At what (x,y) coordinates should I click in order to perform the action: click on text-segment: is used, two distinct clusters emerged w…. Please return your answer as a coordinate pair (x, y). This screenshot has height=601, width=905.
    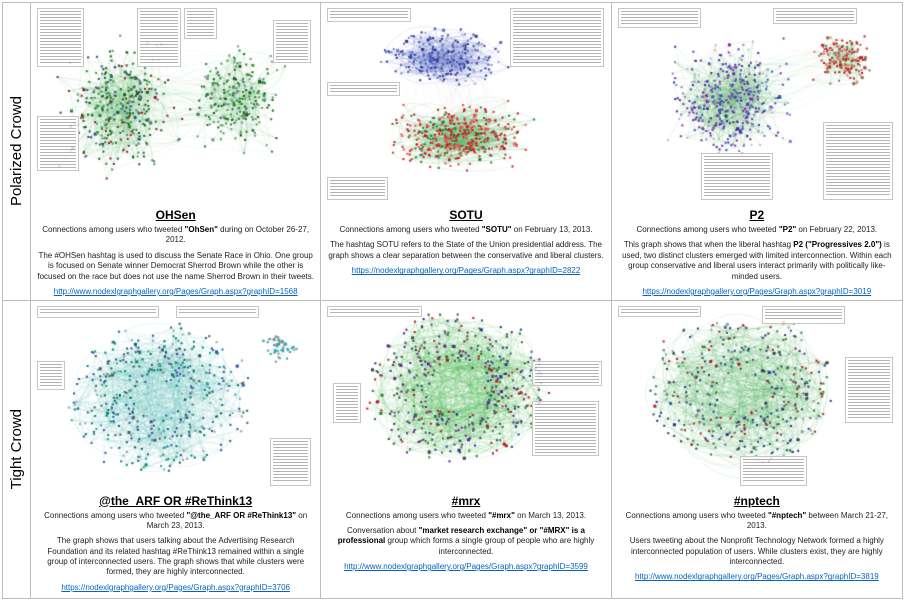
    Looking at the image, I should click on (757, 260).